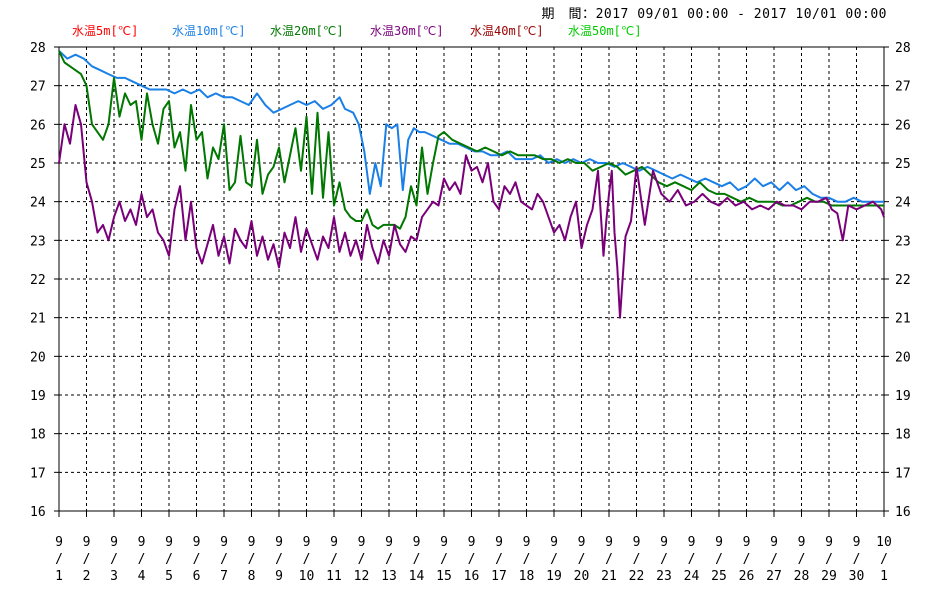  Describe the element at coordinates (407, 31) in the screenshot. I see `legend-item: 水温30m[℃]` at that location.